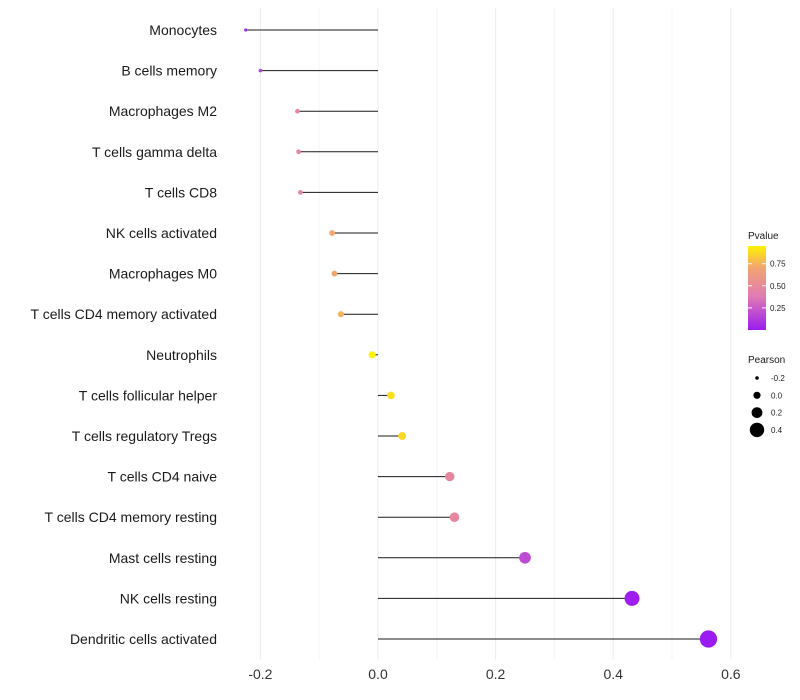 This screenshot has width=800, height=700. What do you see at coordinates (181, 355) in the screenshot?
I see `category-label: Neutrophils` at bounding box center [181, 355].